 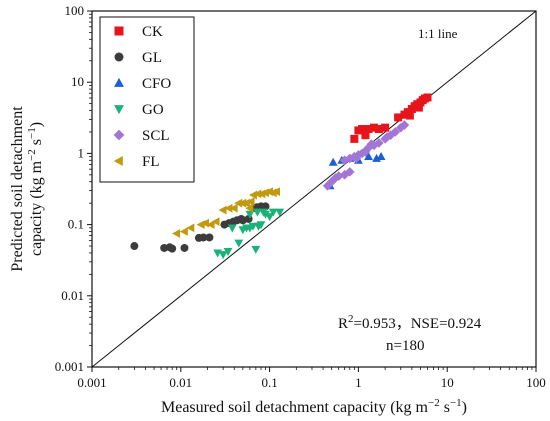 I want to click on y-axis-title-line2-main: capacity (kg m, so click(x=36, y=208).